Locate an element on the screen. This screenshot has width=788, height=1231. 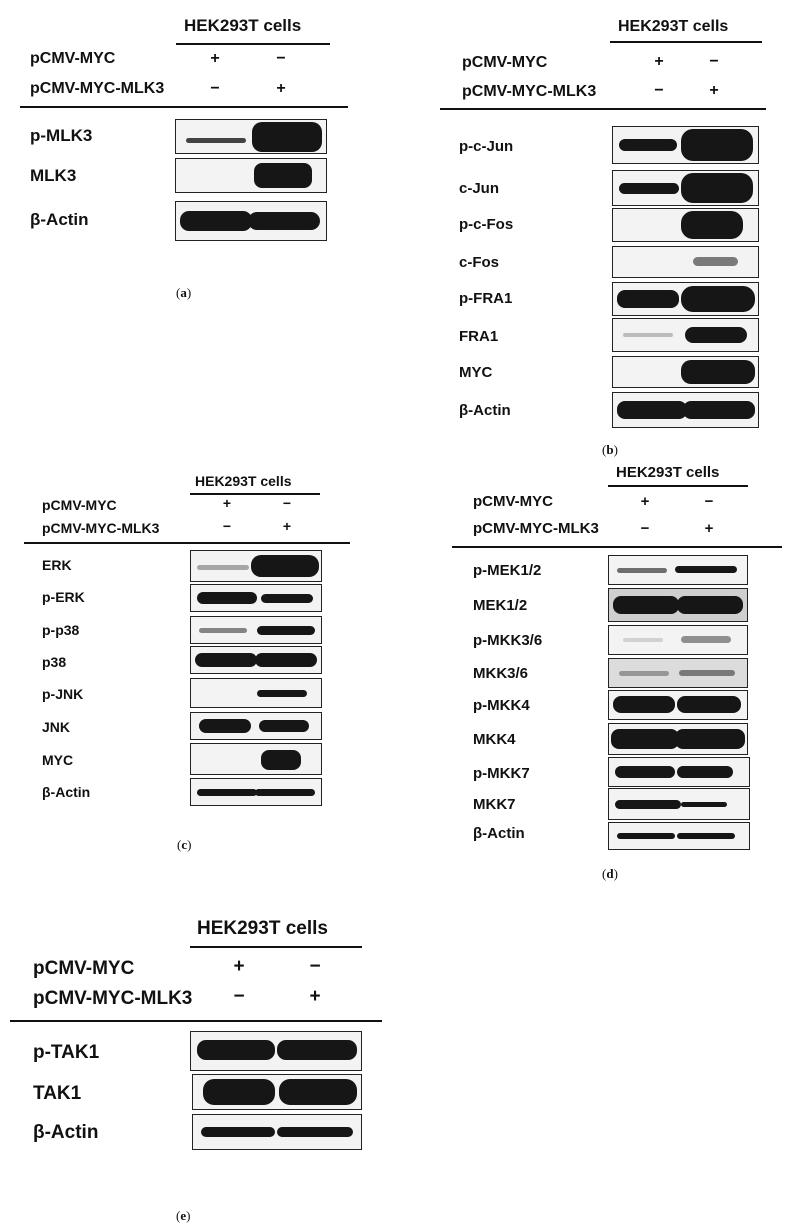
protein-label: TAK1 is located at coordinates (57, 1093).